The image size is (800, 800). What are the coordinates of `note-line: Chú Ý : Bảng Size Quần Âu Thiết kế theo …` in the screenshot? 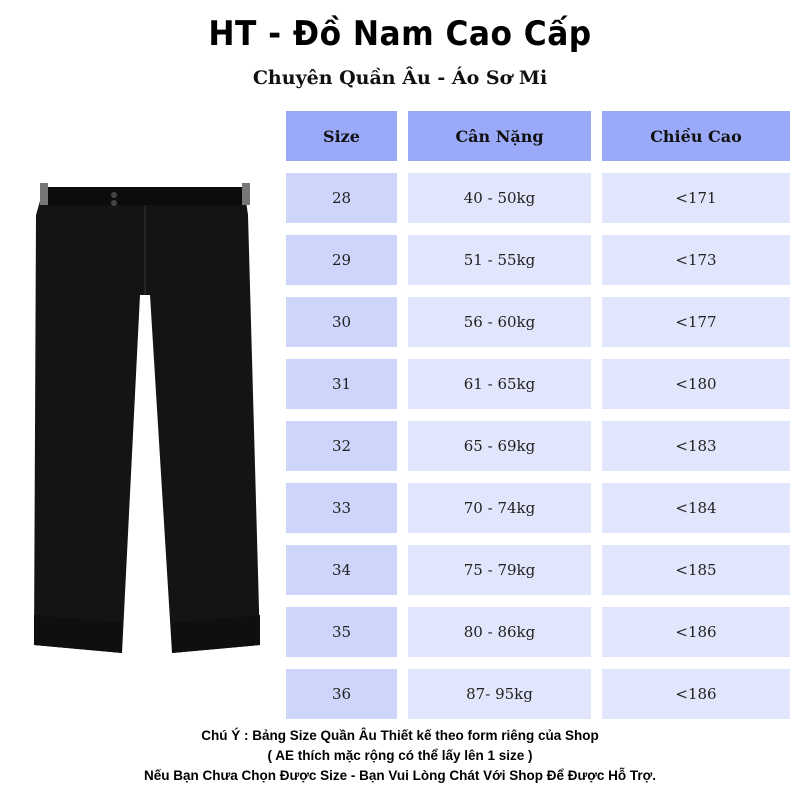 It's located at (400, 735).